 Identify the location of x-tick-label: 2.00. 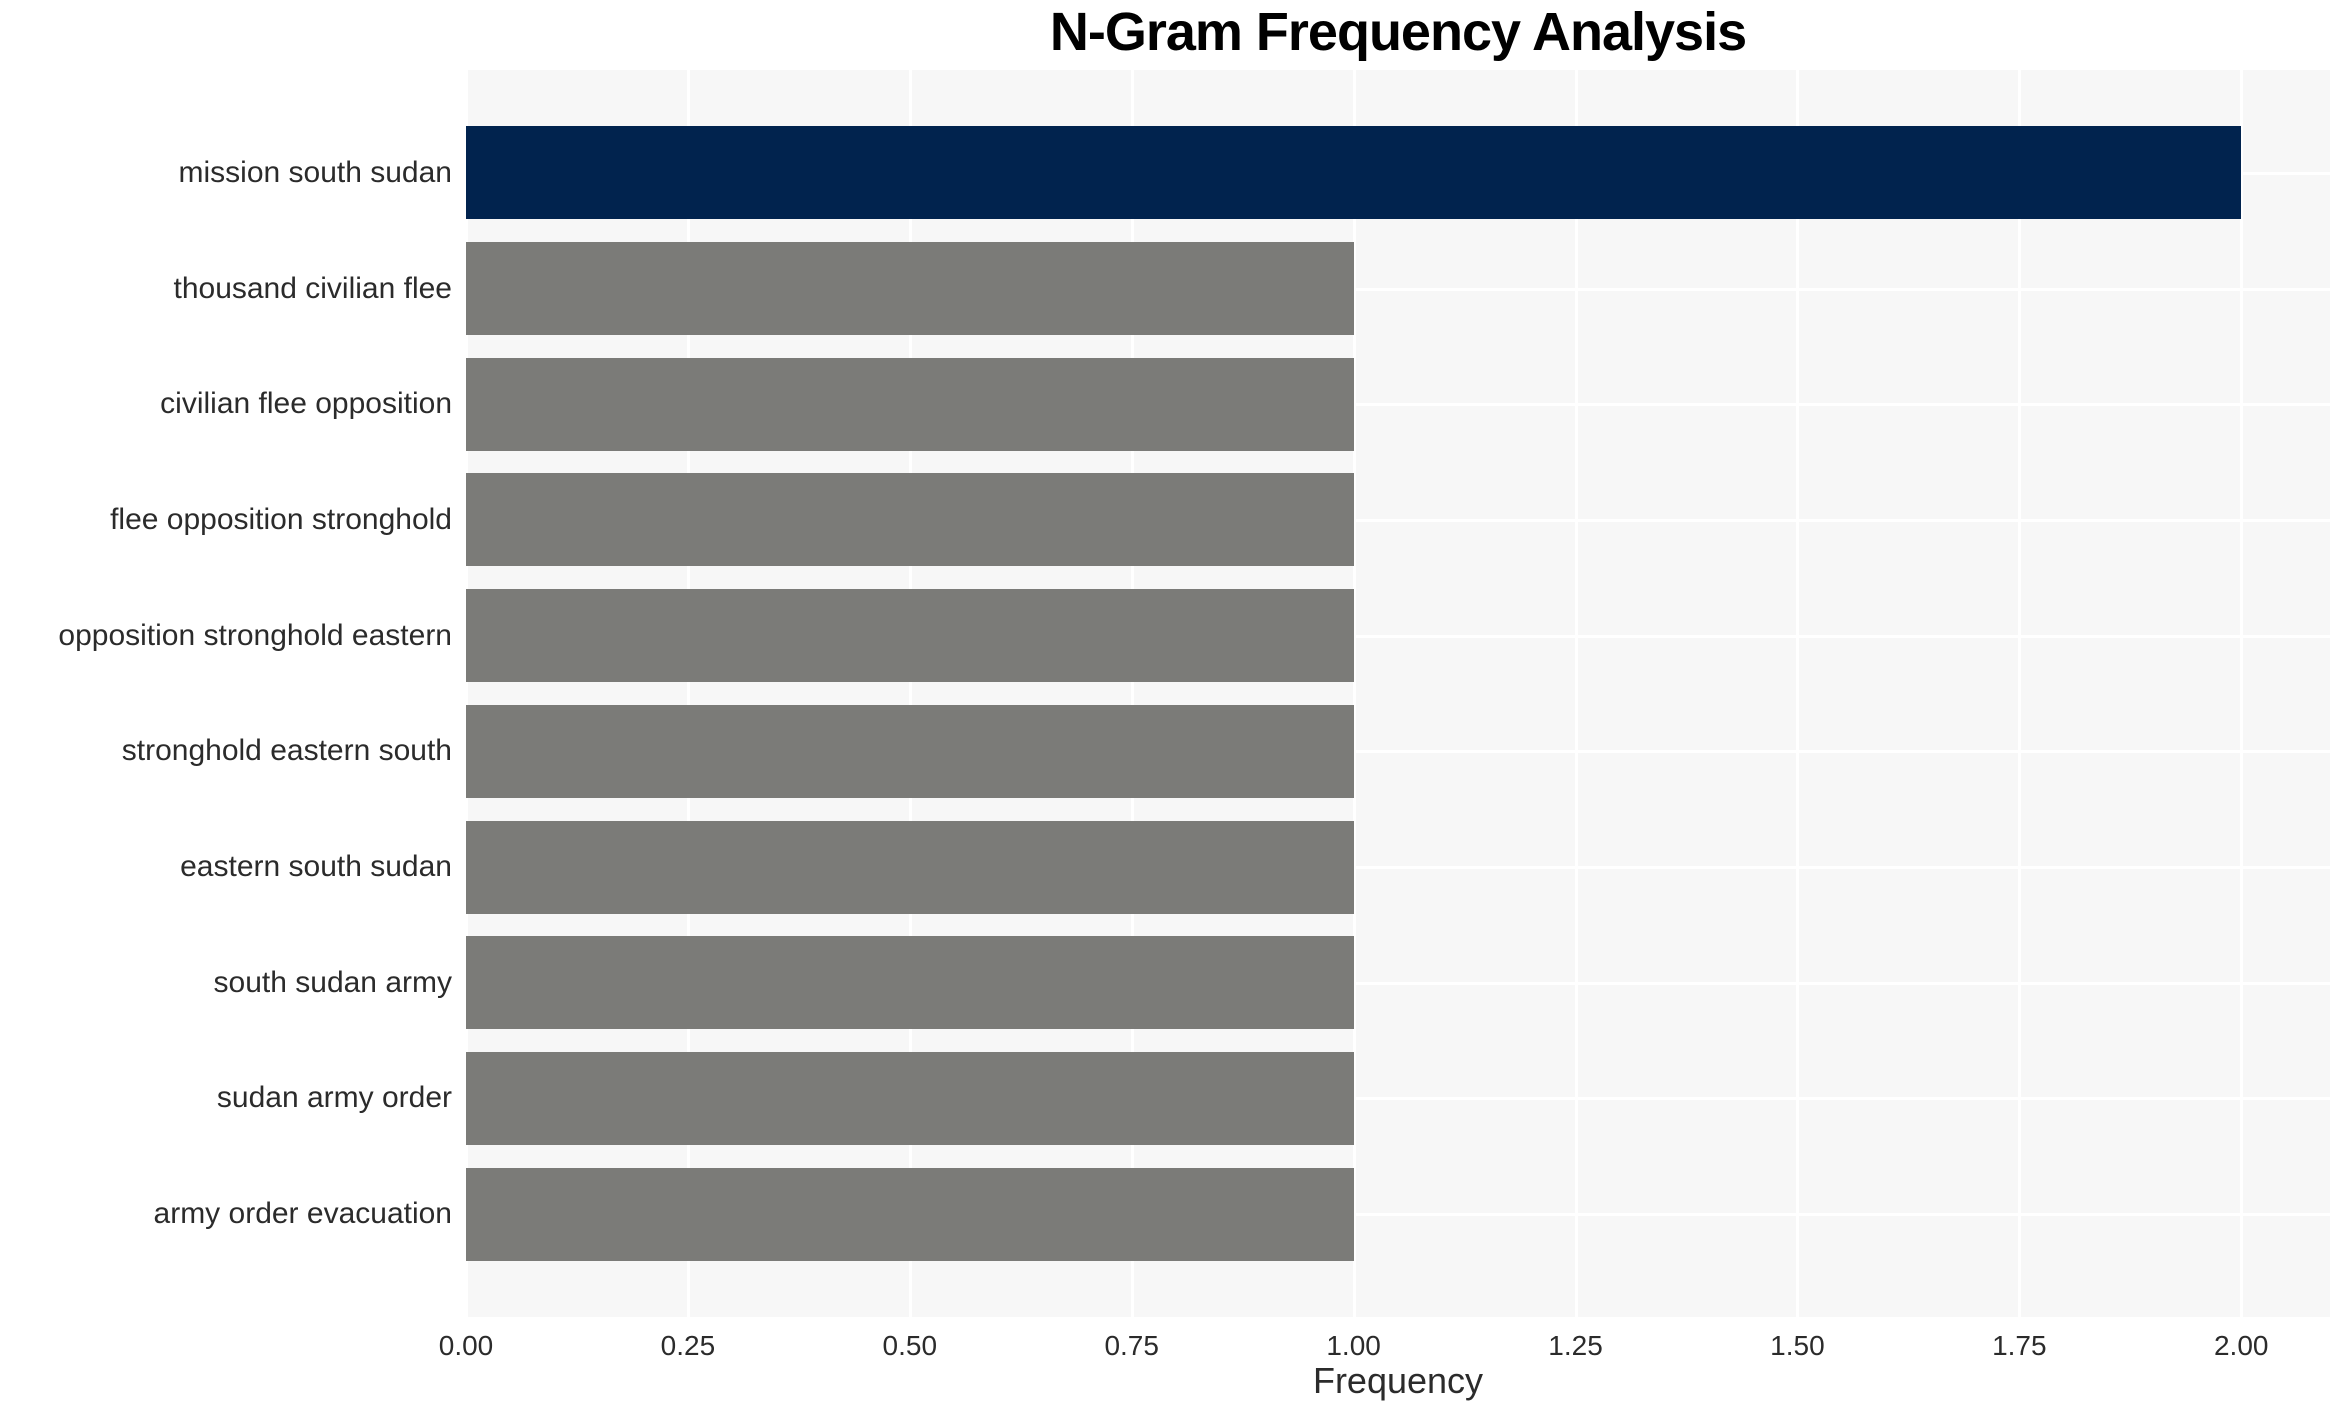
(2241, 1345).